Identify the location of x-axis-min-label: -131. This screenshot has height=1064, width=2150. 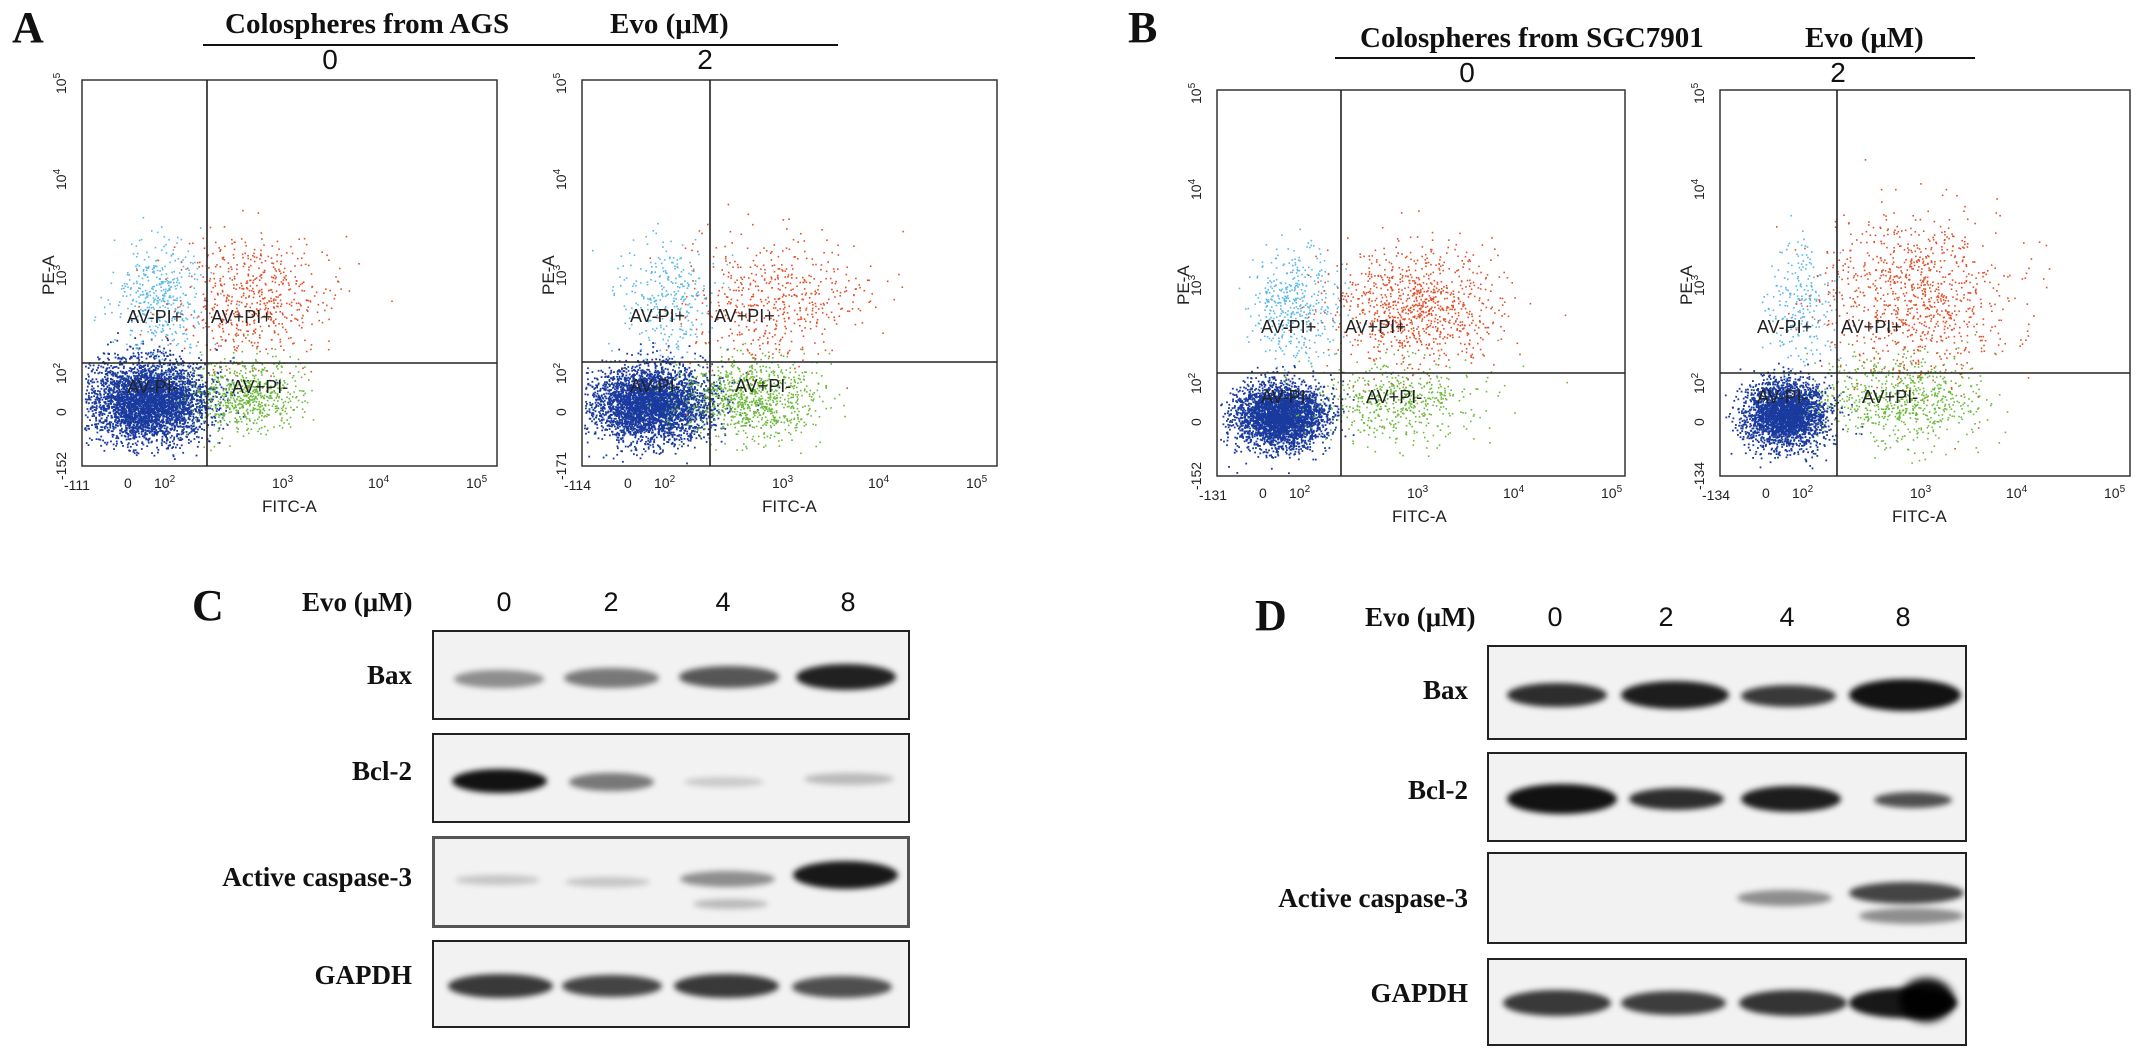
(1213, 495).